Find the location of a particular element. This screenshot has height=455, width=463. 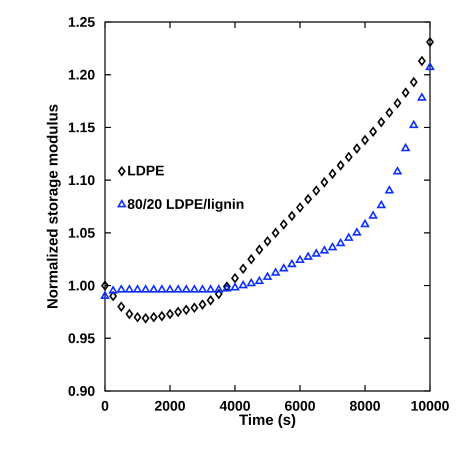

x-tick-label: 6000 is located at coordinates (300, 405).